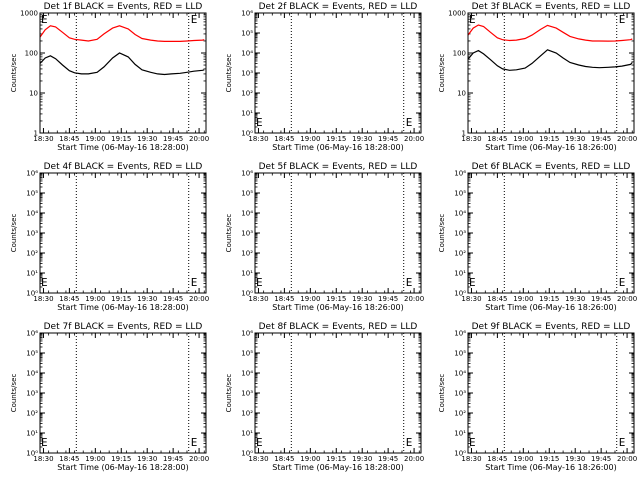  What do you see at coordinates (551, 167) in the screenshot?
I see `chart-title: Det 6f BLACK = Events, RED = LLD` at bounding box center [551, 167].